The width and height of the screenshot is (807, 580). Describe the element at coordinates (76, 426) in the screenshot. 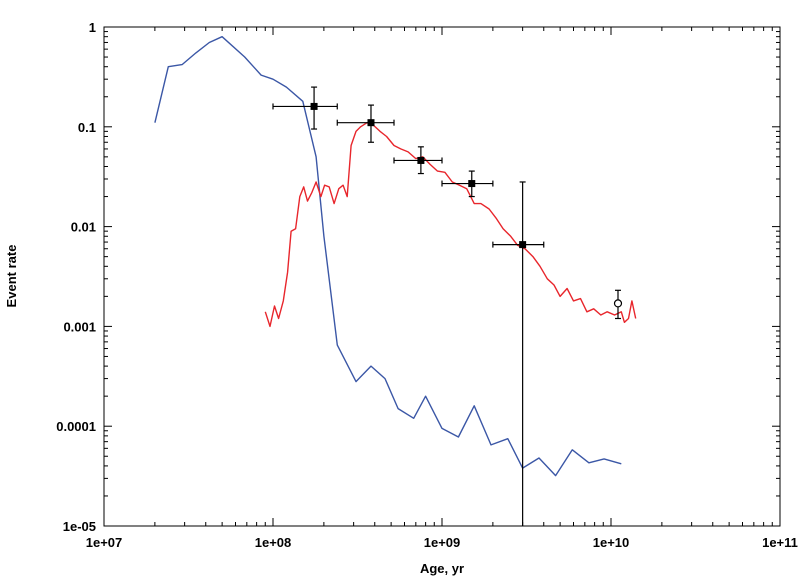

I see `y-tick-label: 0.0001` at that location.